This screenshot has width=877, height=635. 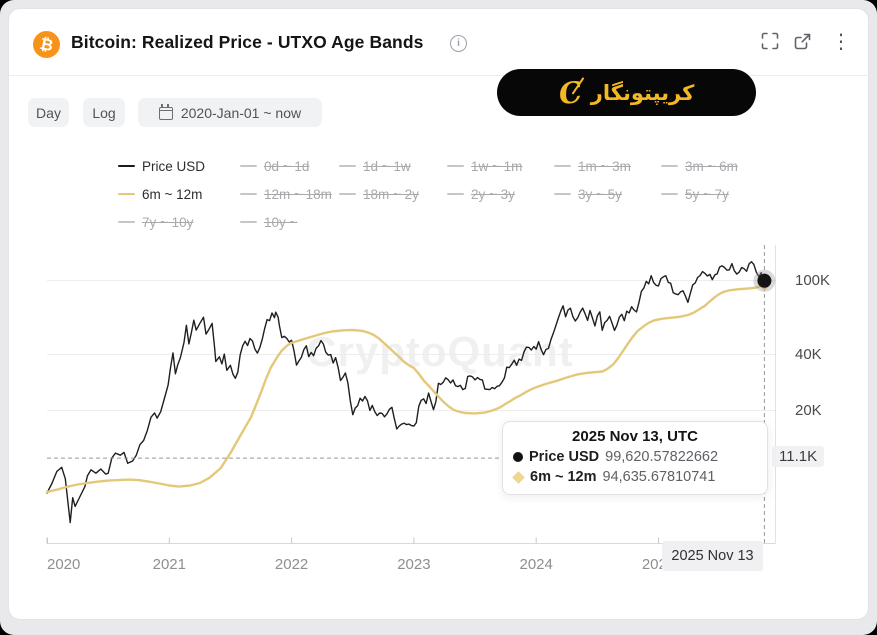 What do you see at coordinates (808, 354) in the screenshot?
I see `y-axis-label: 40K` at bounding box center [808, 354].